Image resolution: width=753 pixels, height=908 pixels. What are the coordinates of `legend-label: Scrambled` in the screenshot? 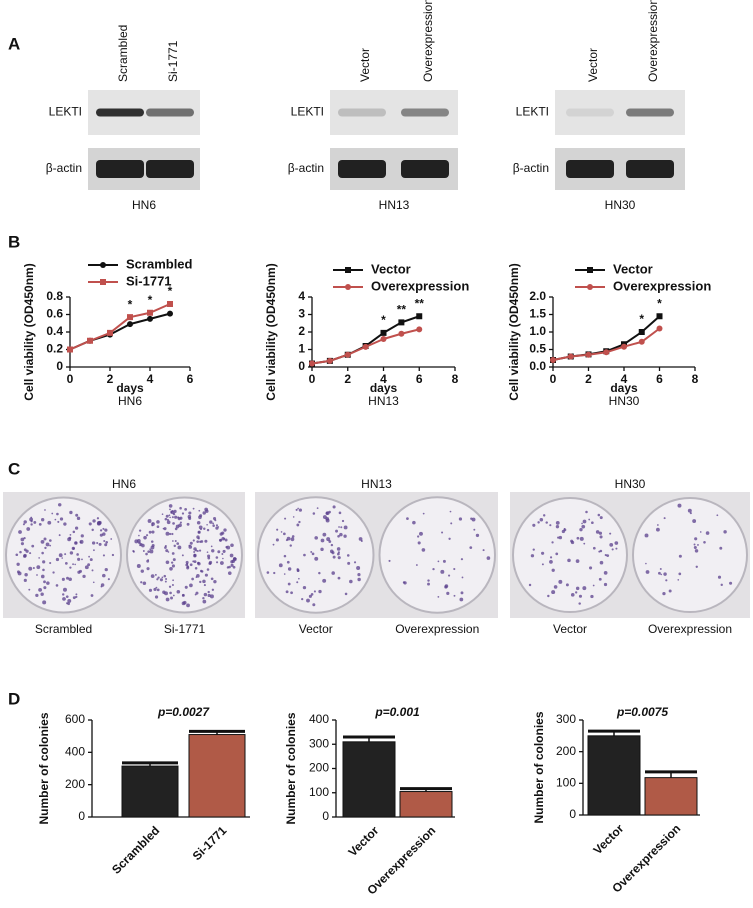 It's located at (159, 263).